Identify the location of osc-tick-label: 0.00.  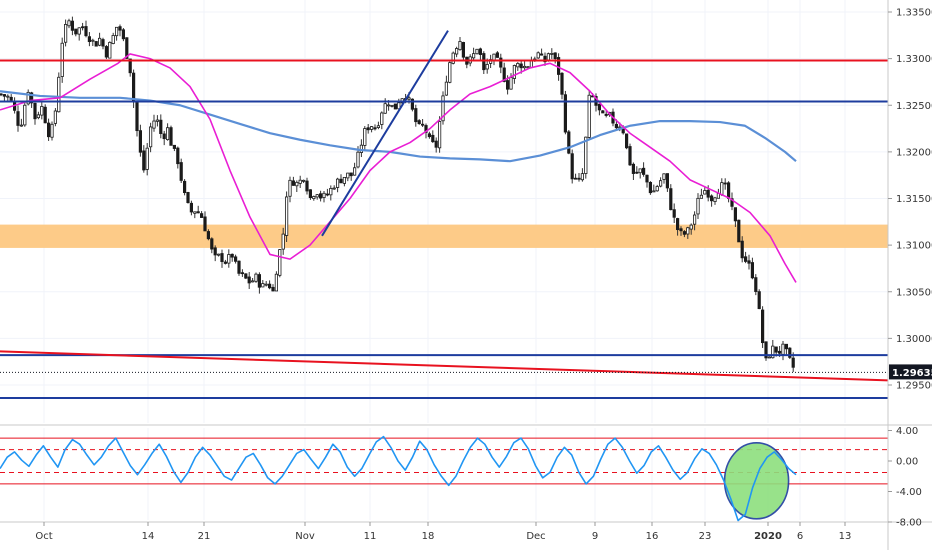
(907, 462).